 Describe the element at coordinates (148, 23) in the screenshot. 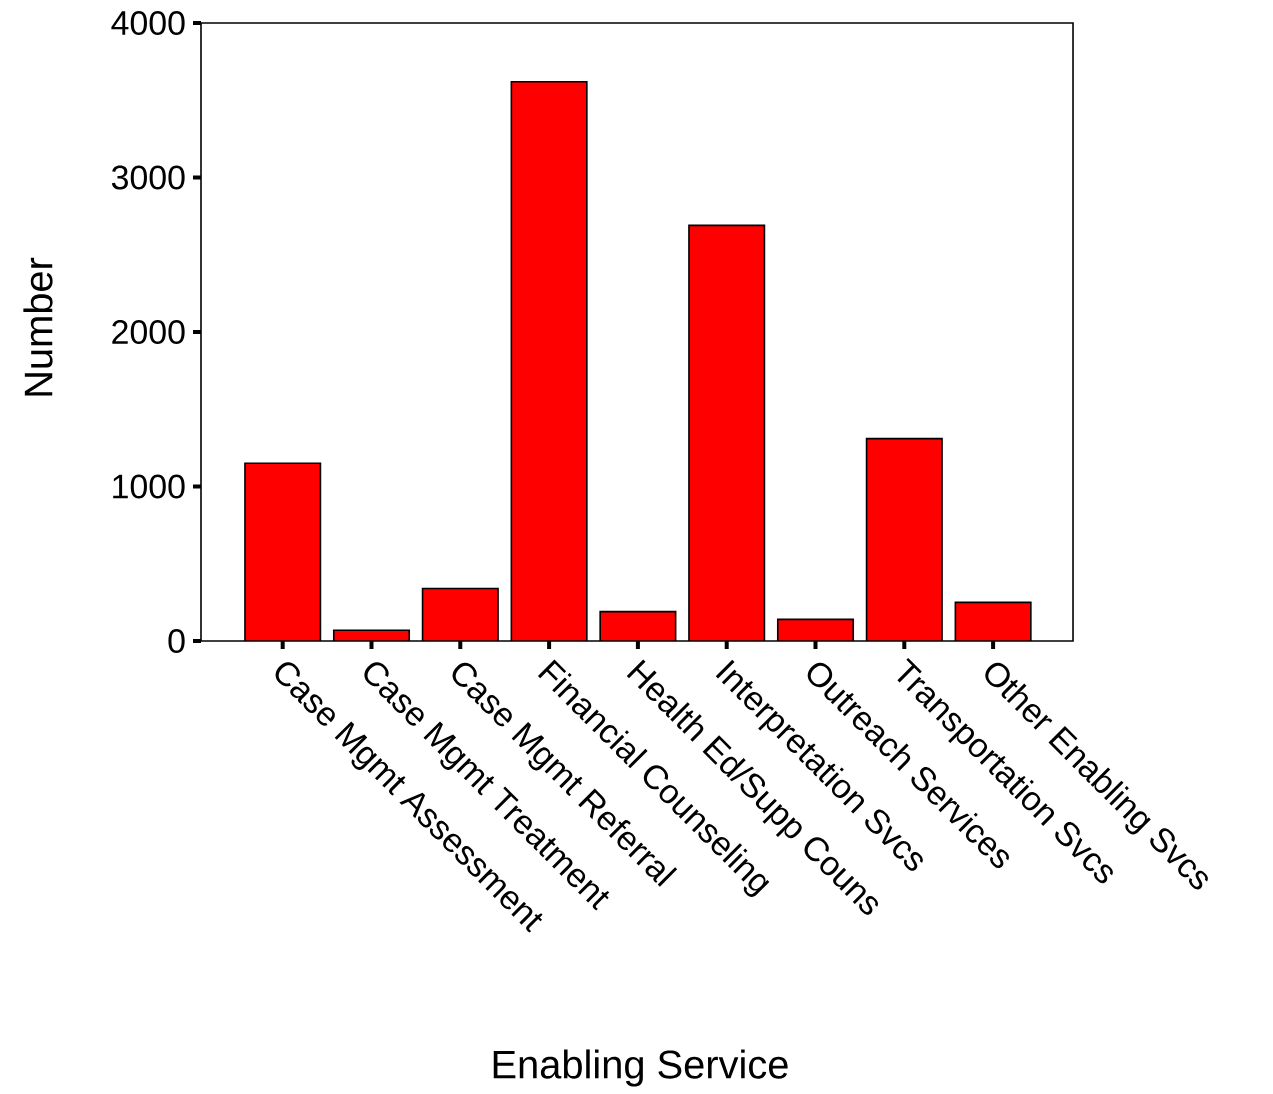

I see `y-tick-label: 4000` at that location.